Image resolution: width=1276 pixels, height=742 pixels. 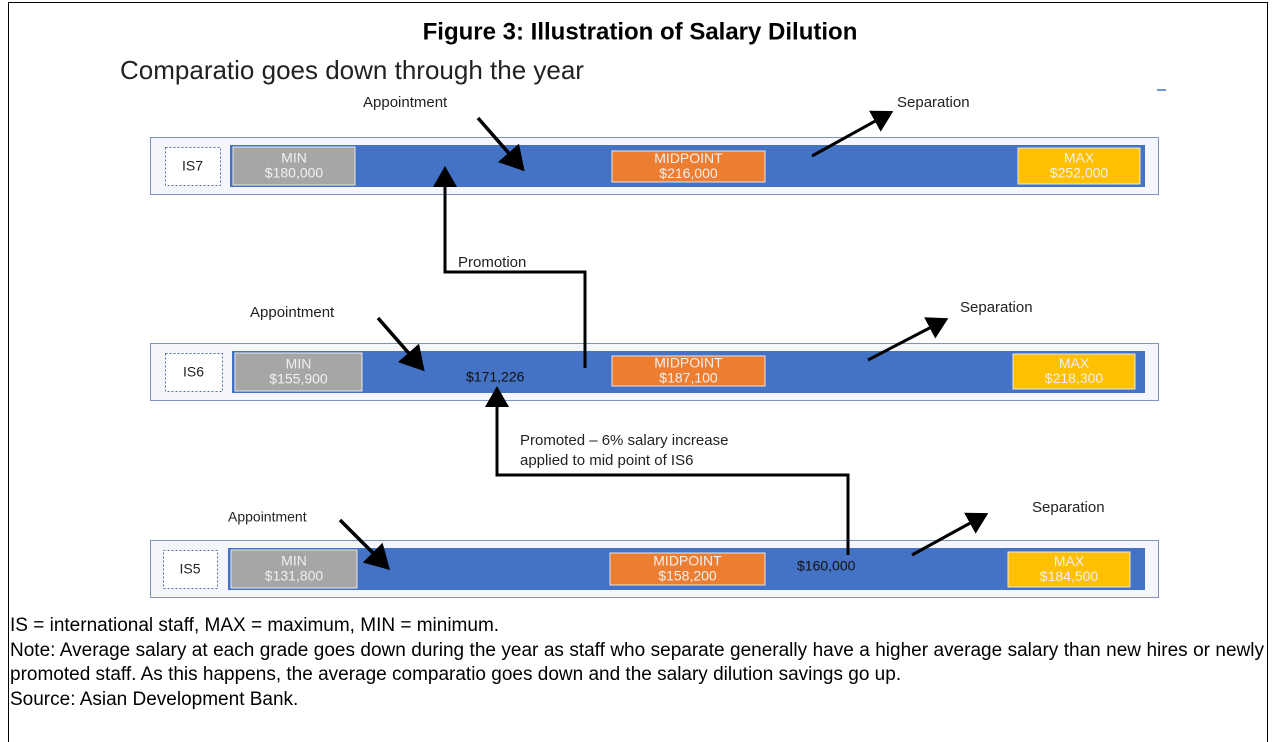 I want to click on grade-label: IS6, so click(x=193, y=372).